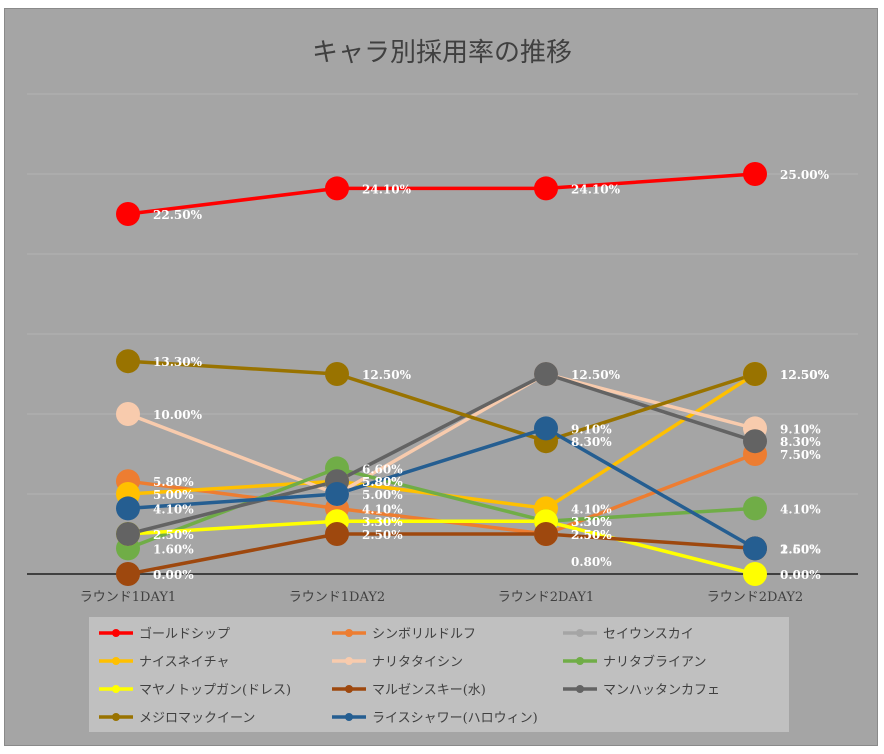 The image size is (884, 754). I want to click on legend-label: ナリタタイシン, so click(417, 662).